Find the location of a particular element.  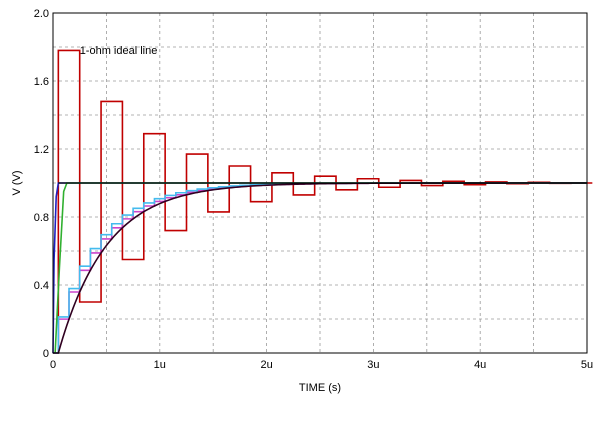

y-axis-label: V (V) is located at coordinates (17, 182).